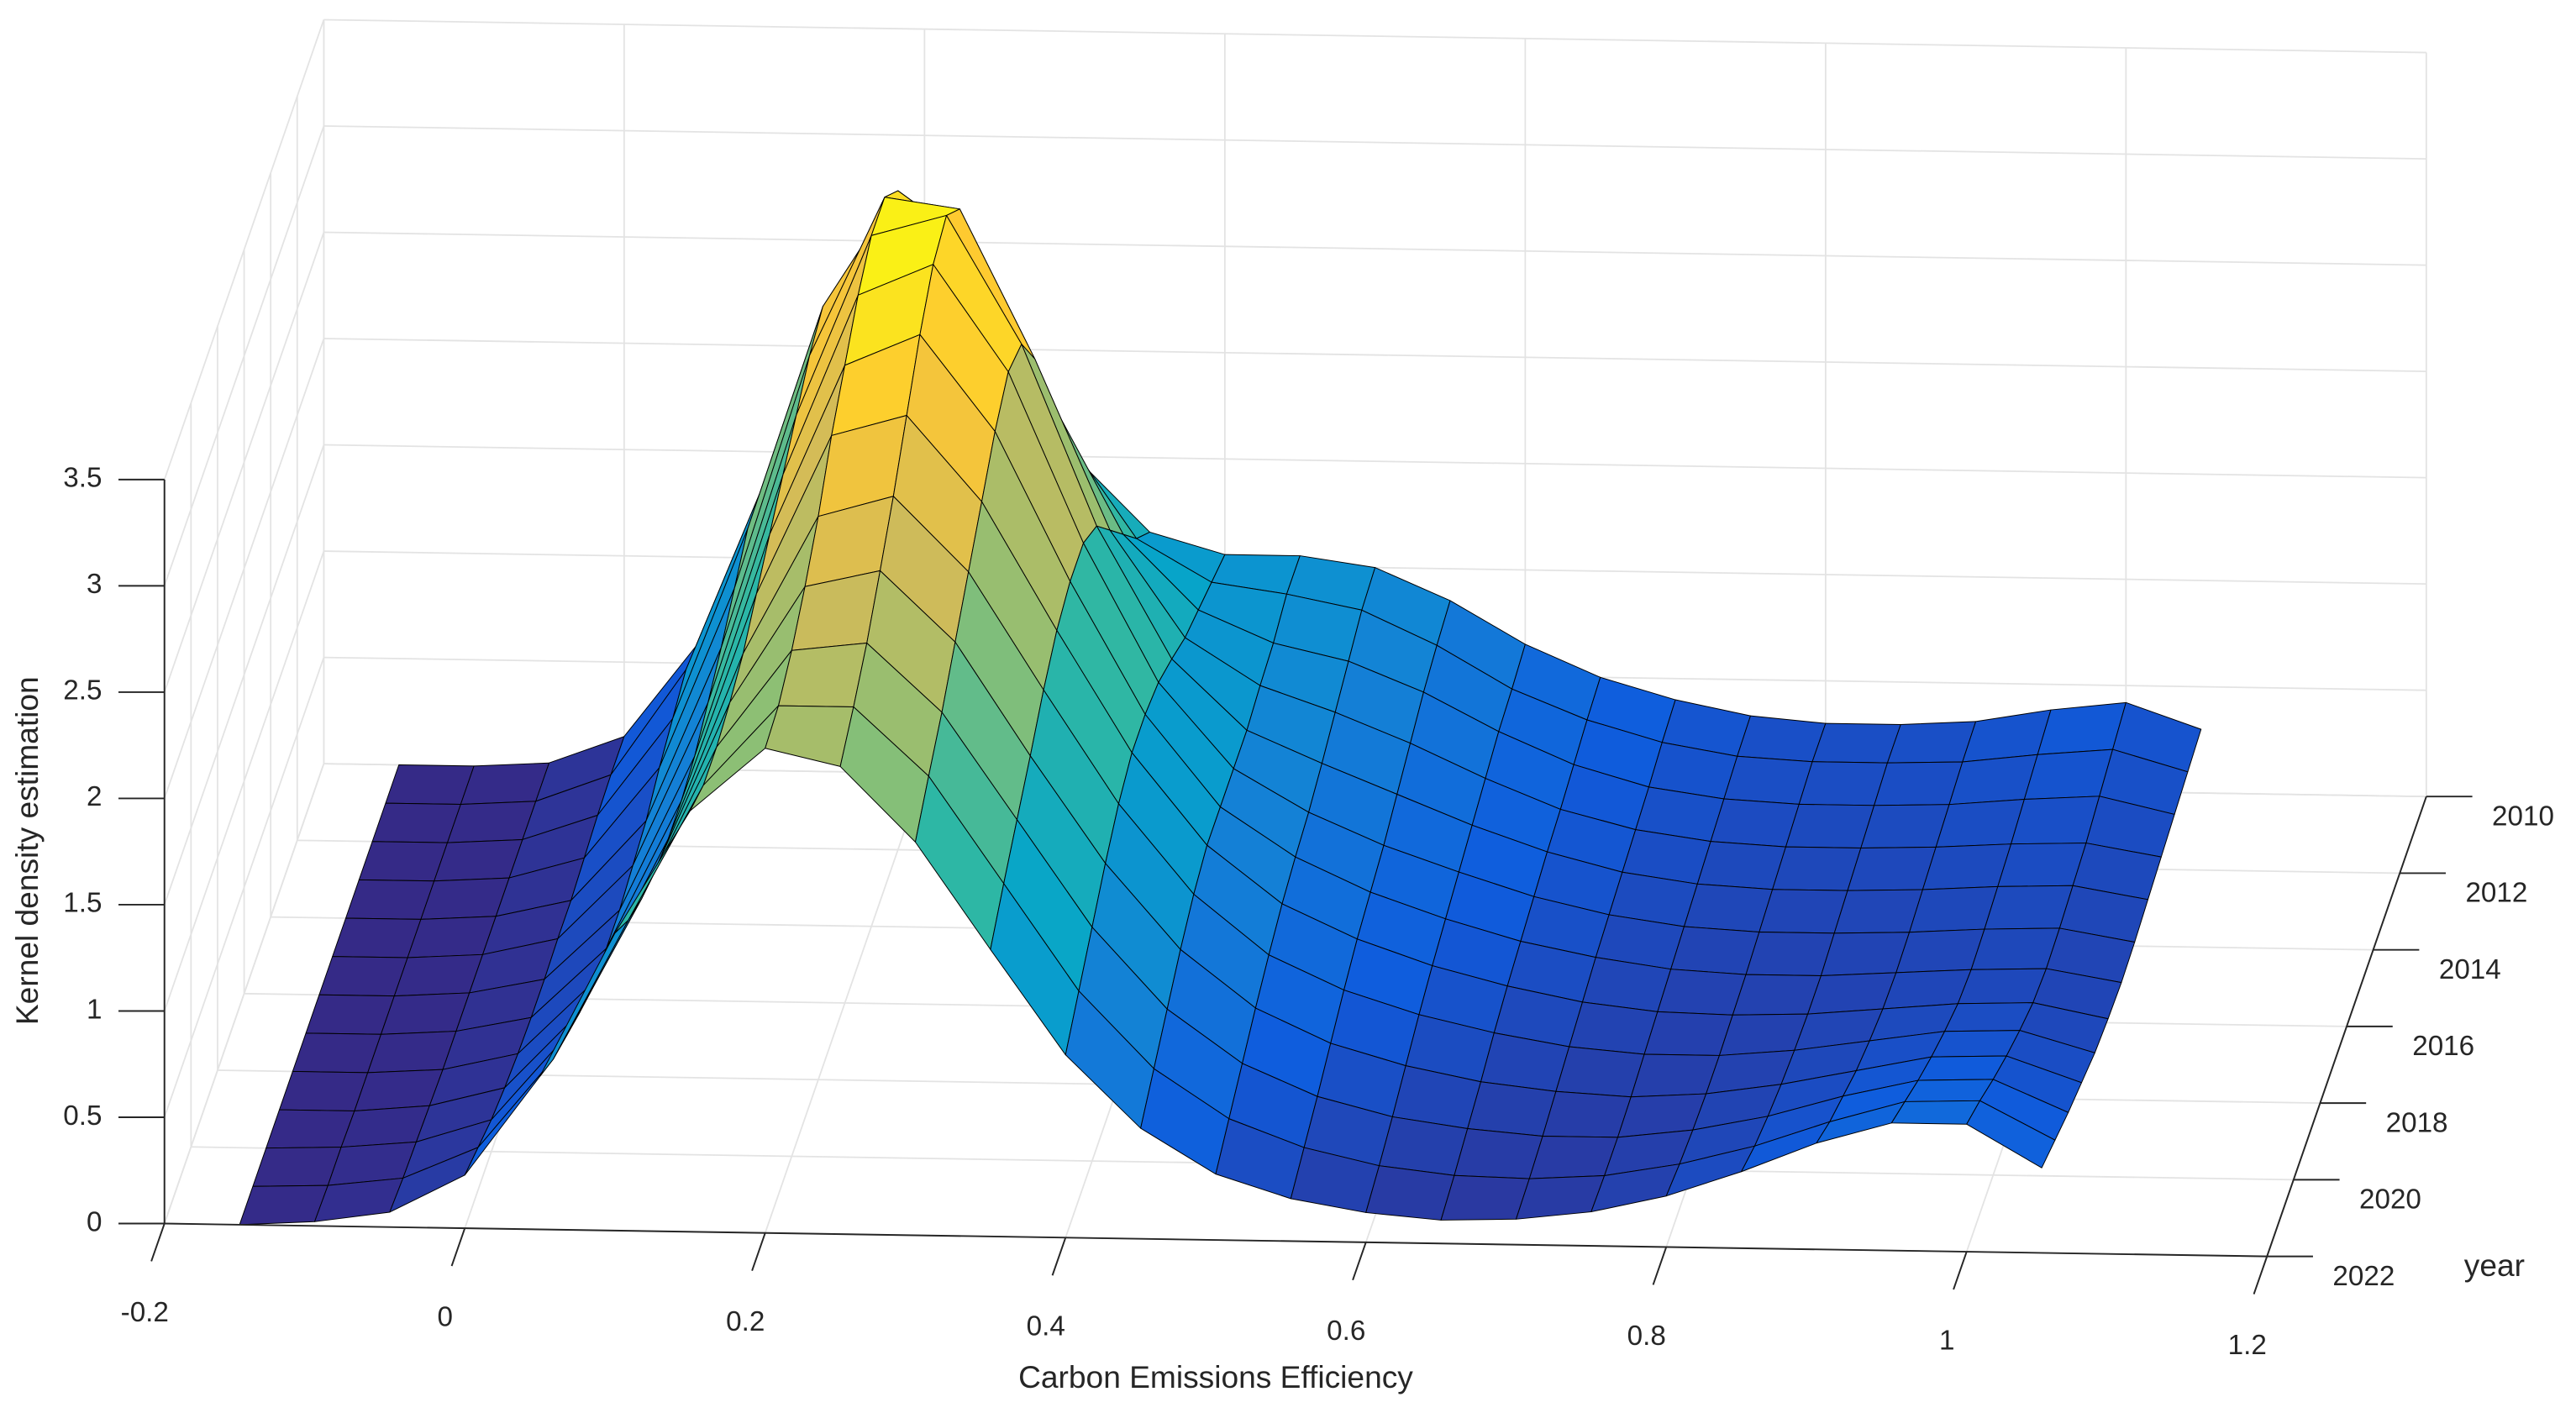 The image size is (2576, 1418). Describe the element at coordinates (1215, 1376) in the screenshot. I see `x-axis-title: Carbon Emissions Efficiency` at that location.